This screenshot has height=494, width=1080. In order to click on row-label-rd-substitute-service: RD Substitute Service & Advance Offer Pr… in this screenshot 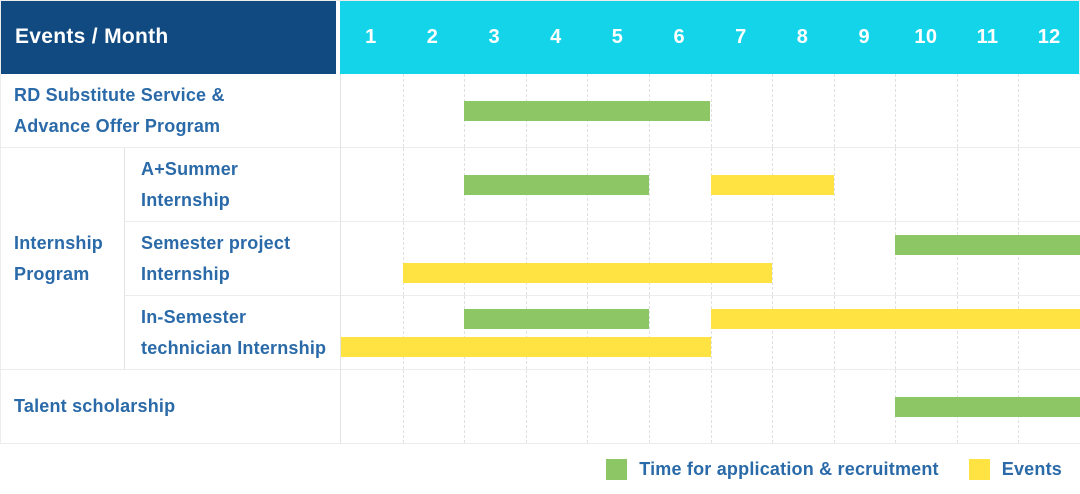, I will do `click(170, 111)`.